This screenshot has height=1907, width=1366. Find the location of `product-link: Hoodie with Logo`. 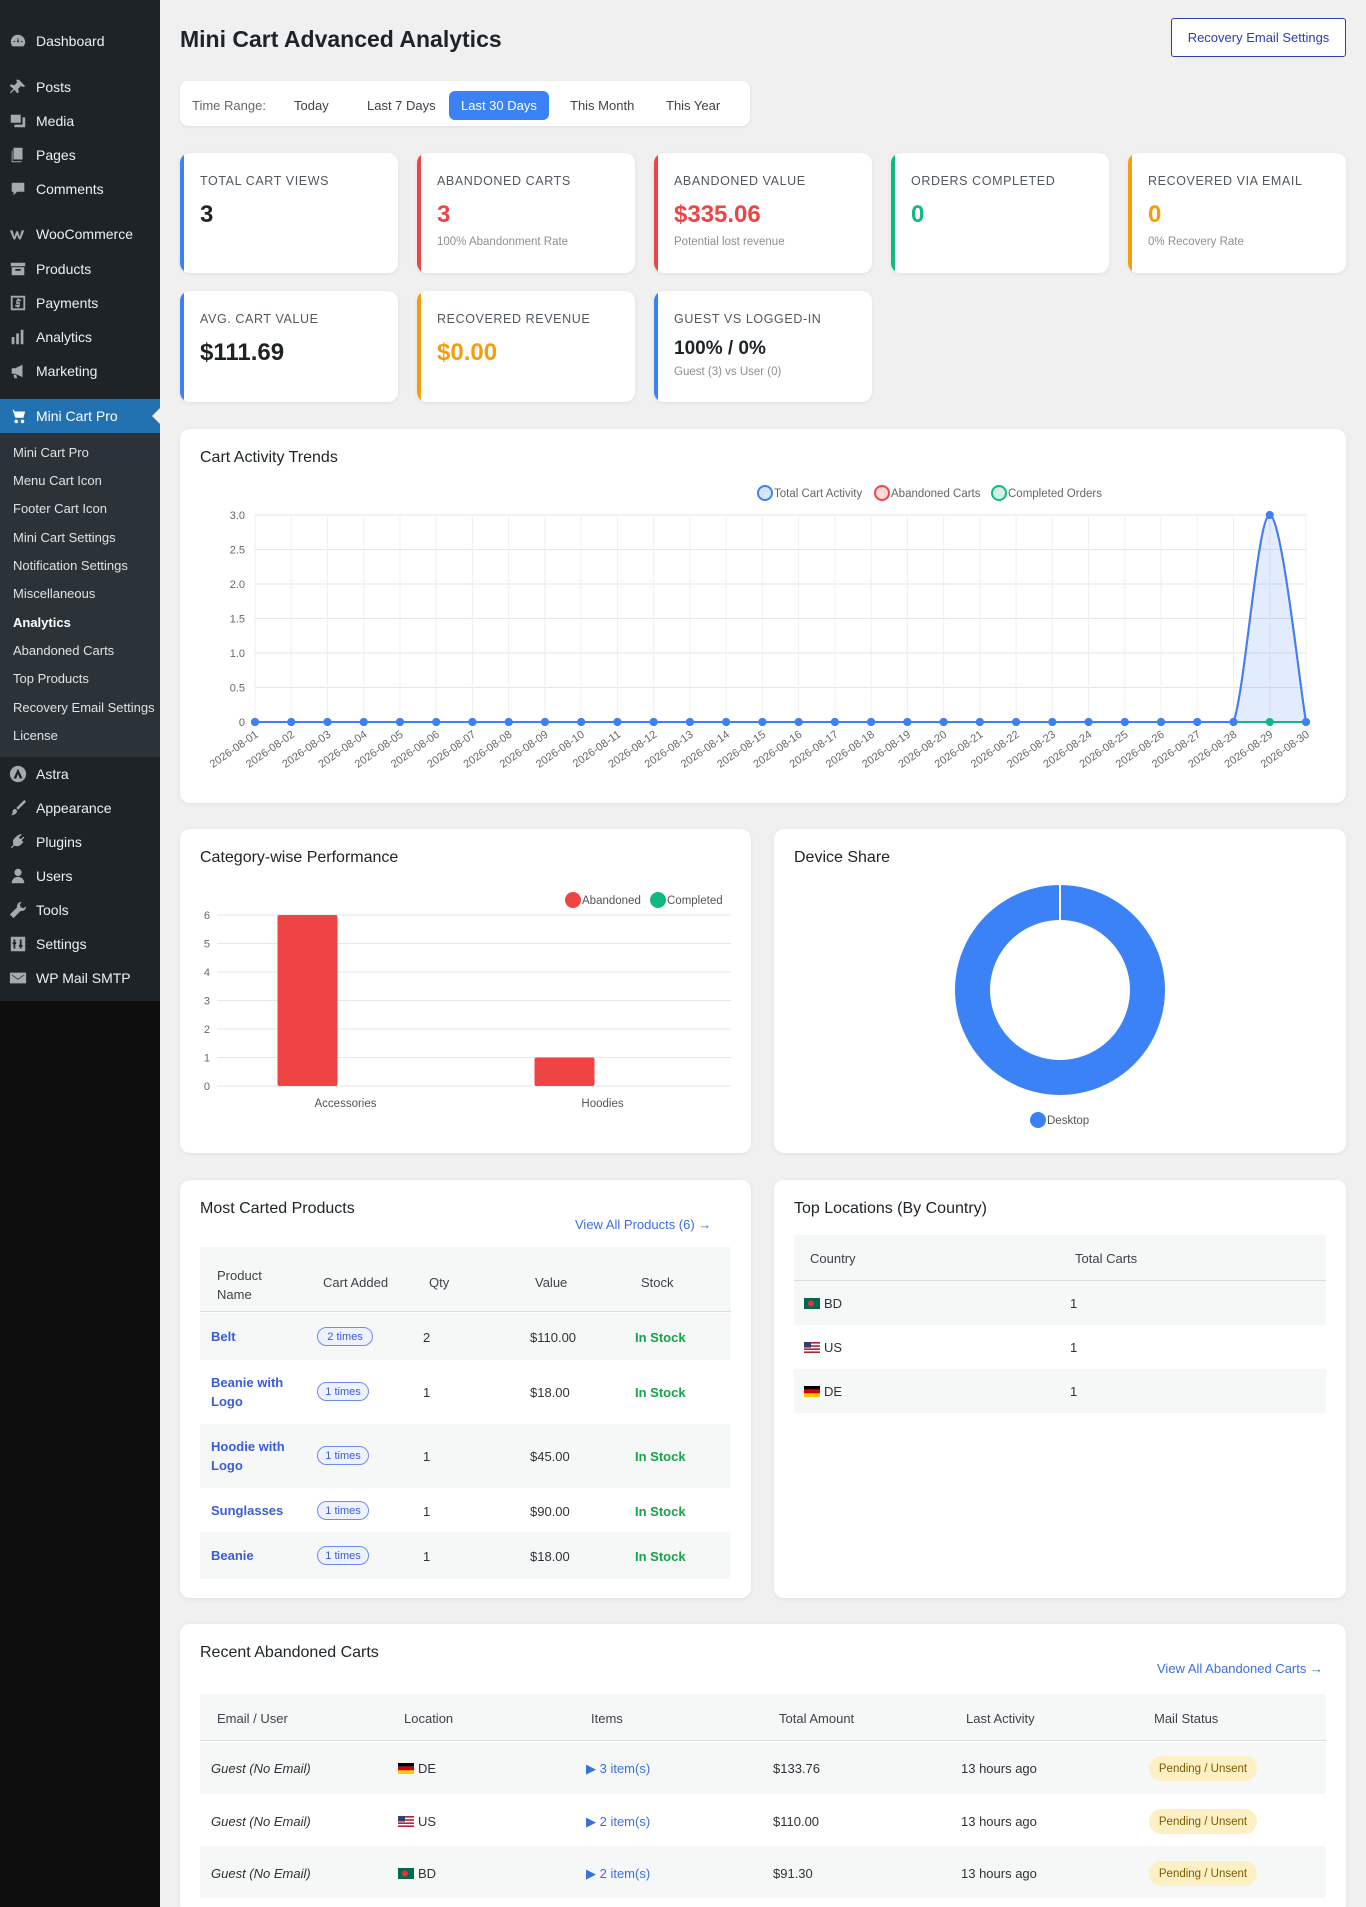

product-link: Hoodie with Logo is located at coordinates (248, 1456).